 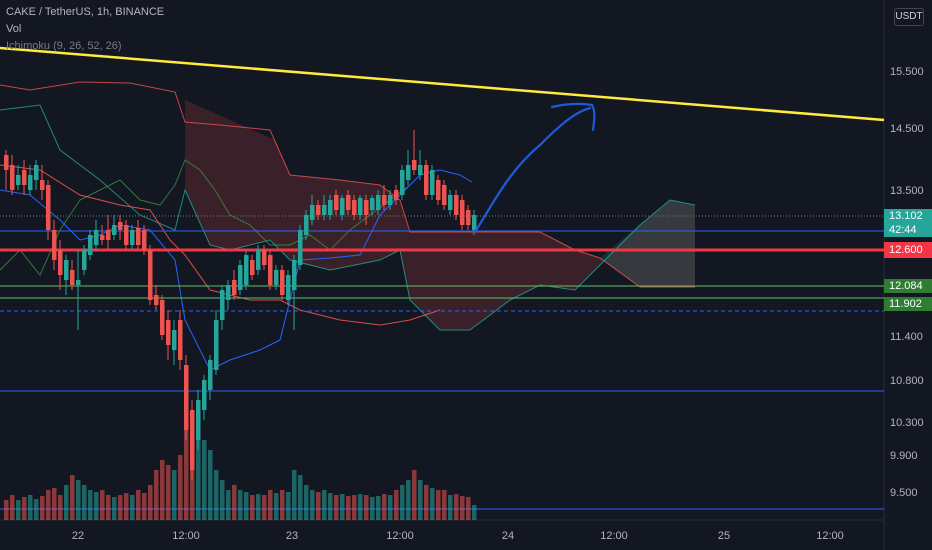 I want to click on ichimoku-label: Ichimoku (9, 26, 52, 26), so click(x=64, y=46).